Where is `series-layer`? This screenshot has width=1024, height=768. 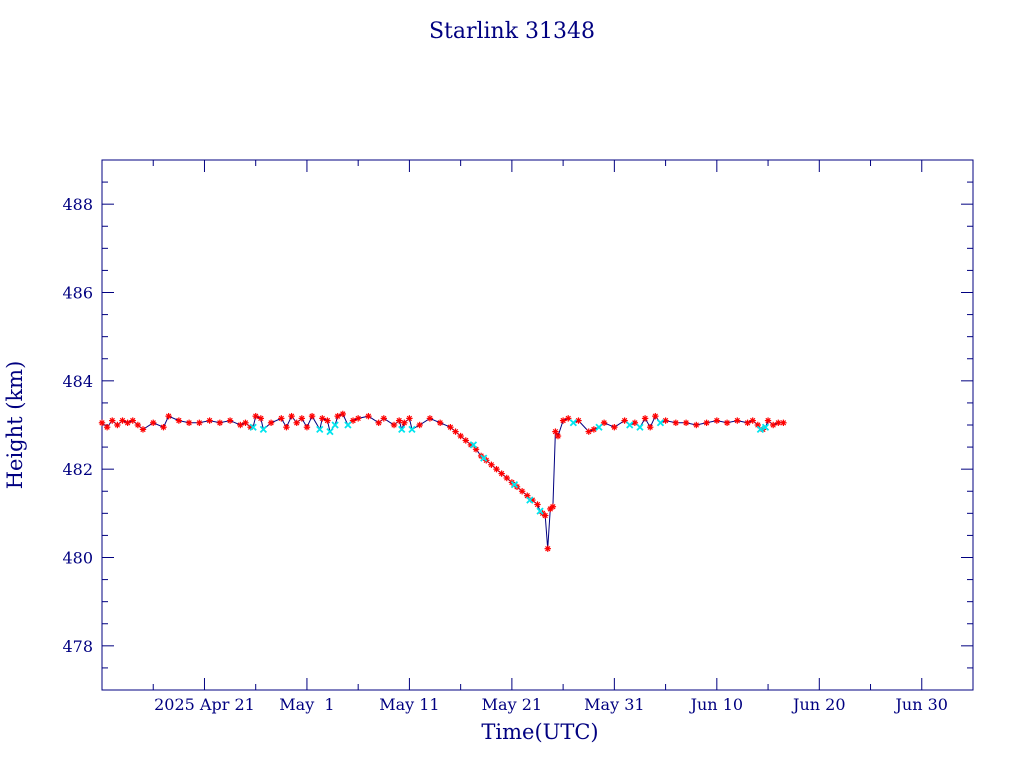
series-layer is located at coordinates (442, 481).